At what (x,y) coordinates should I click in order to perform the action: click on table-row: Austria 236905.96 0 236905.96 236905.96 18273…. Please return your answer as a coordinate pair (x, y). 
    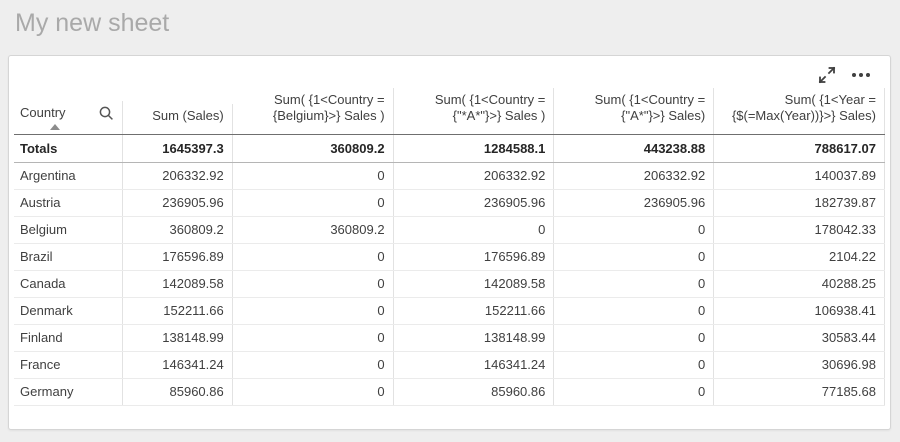
    Looking at the image, I should click on (449, 203).